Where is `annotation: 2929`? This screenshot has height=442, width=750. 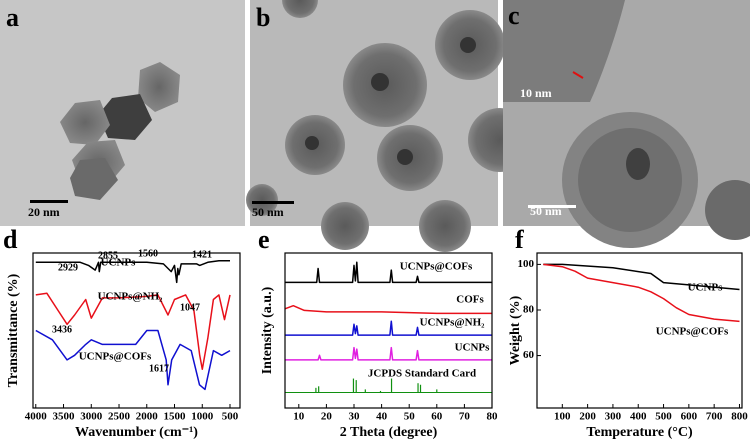
annotation: 2929 is located at coordinates (68, 267).